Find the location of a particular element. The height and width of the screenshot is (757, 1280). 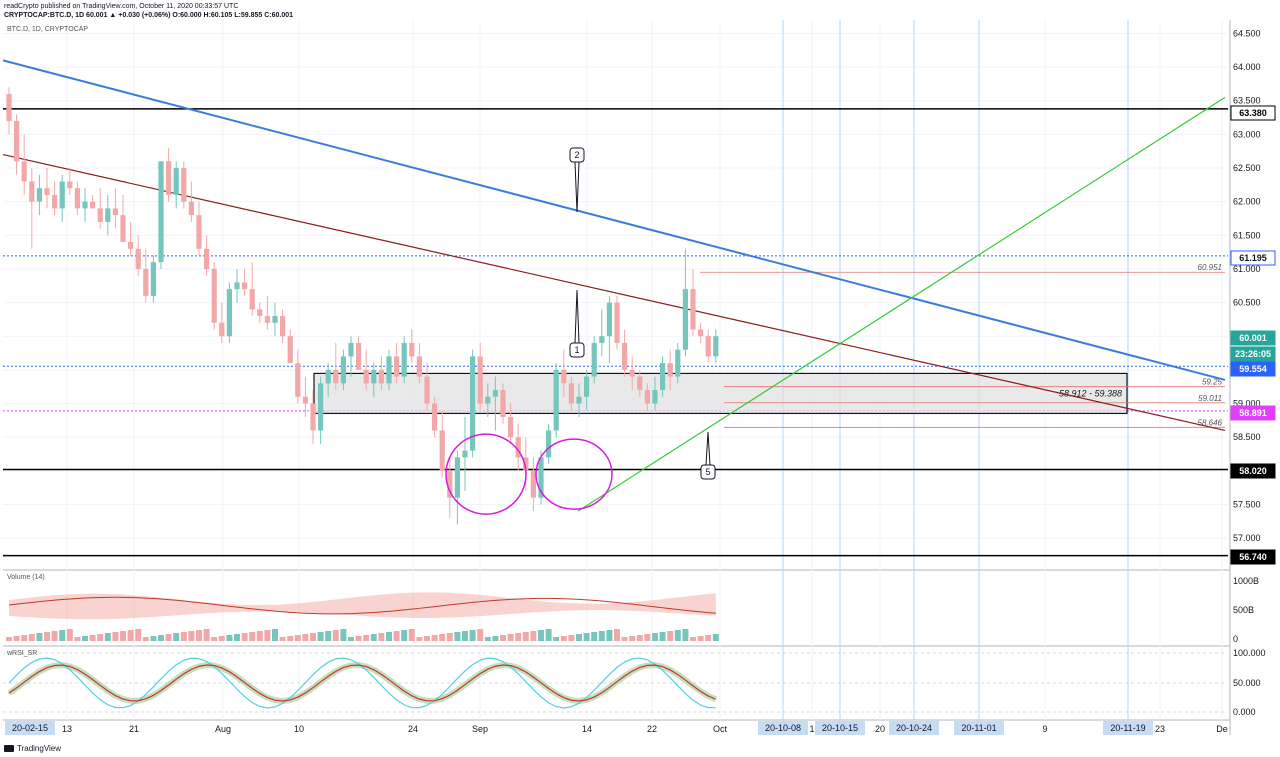

y-tick-label: 58.500 is located at coordinates (1247, 437).